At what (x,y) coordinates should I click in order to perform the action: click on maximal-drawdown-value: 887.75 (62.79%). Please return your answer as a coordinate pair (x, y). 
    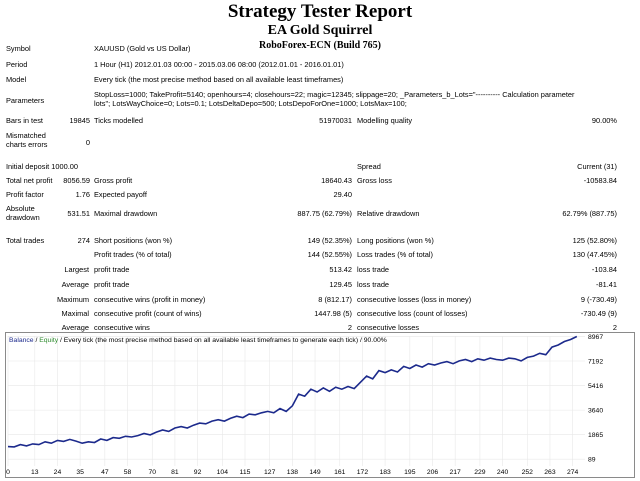
    Looking at the image, I should click on (324, 213).